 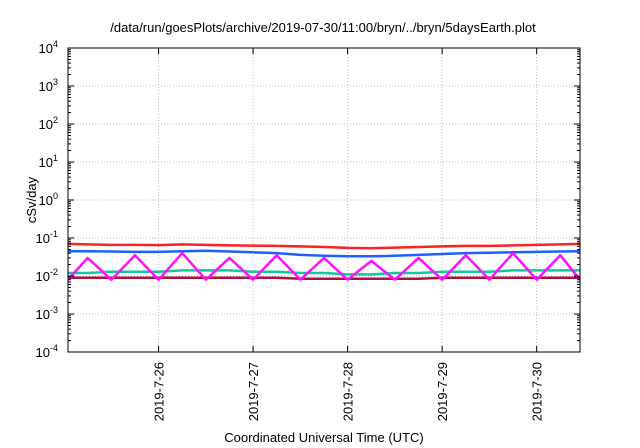 I want to click on x-tick-label: 2019-7-28, so click(x=348, y=391).